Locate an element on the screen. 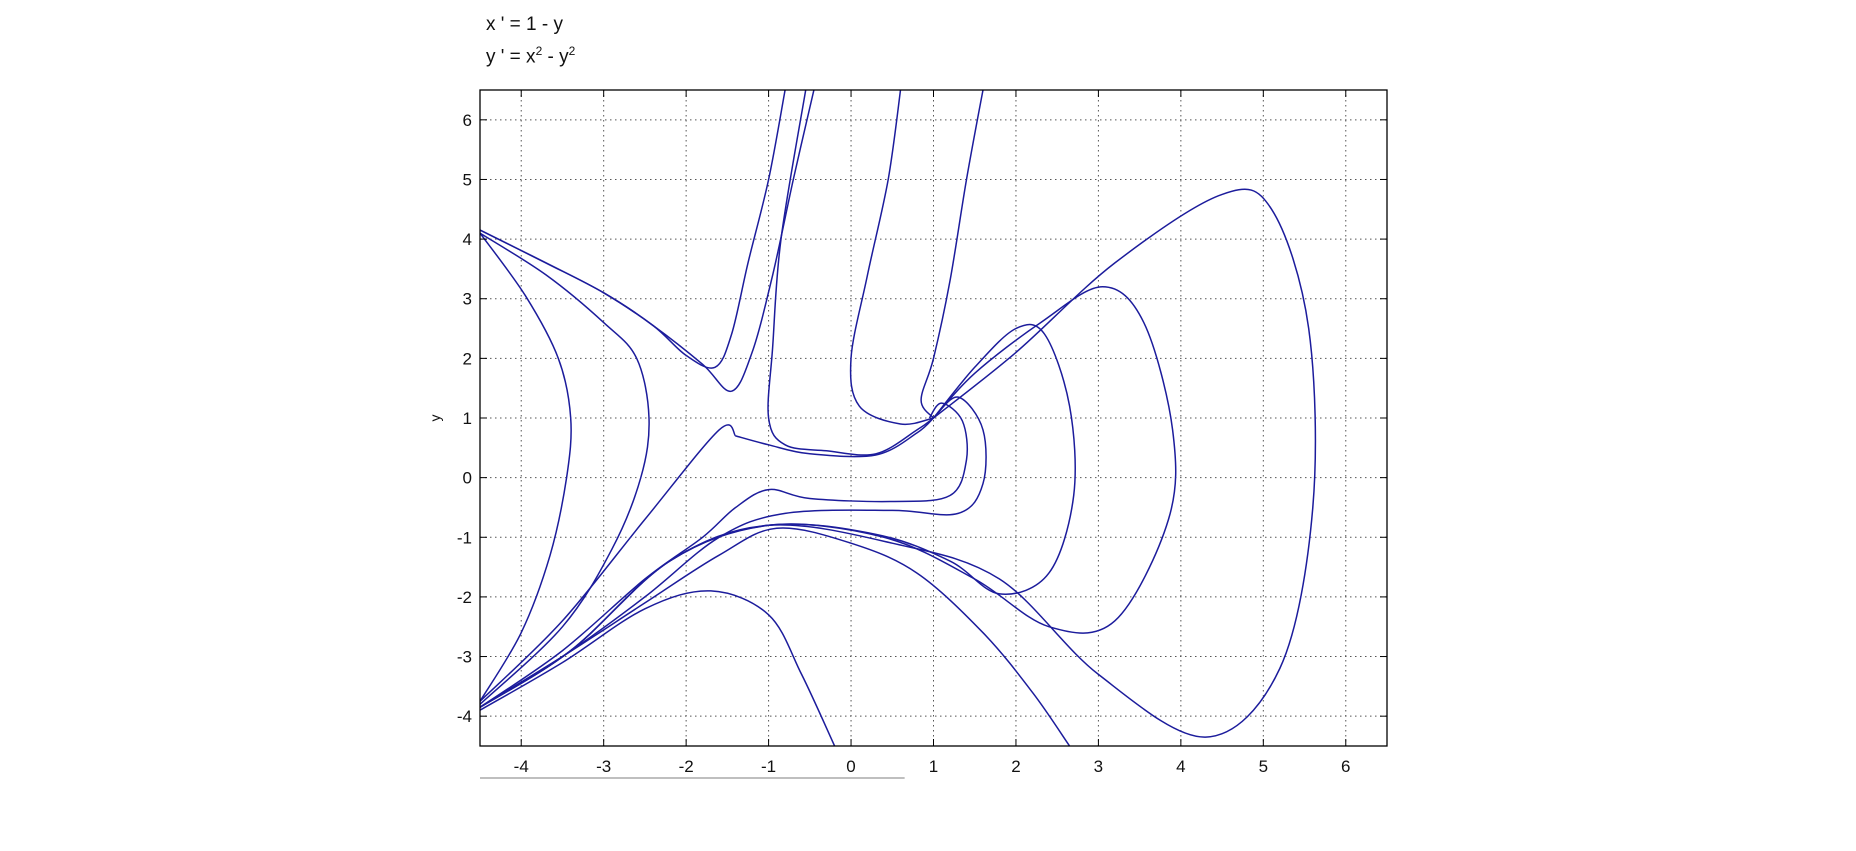 The width and height of the screenshot is (1856, 851). y-tick-label: 6 is located at coordinates (467, 120).